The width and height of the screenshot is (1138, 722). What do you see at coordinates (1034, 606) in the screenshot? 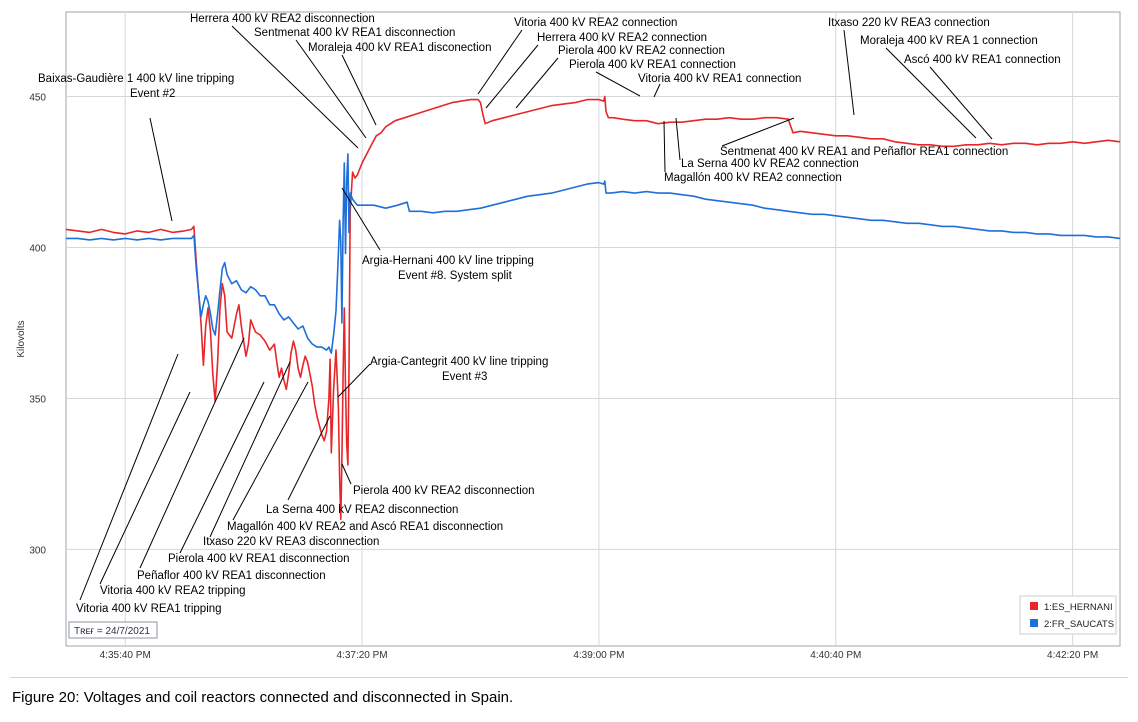
I see `legend-swatch-es-hernani` at bounding box center [1034, 606].